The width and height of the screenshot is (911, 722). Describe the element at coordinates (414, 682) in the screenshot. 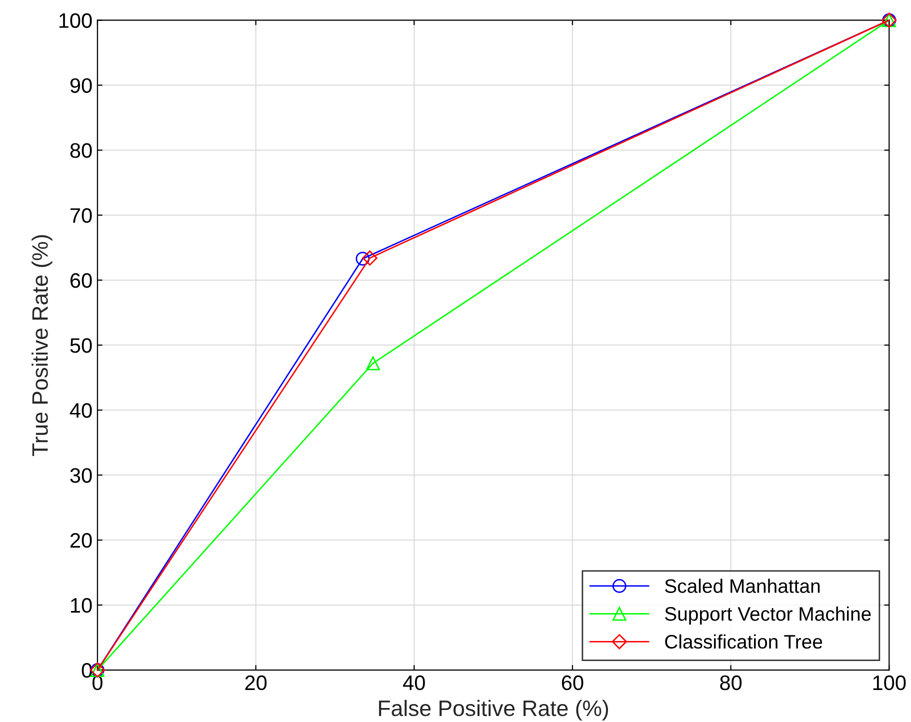

I see `x-tick-label: 40` at that location.